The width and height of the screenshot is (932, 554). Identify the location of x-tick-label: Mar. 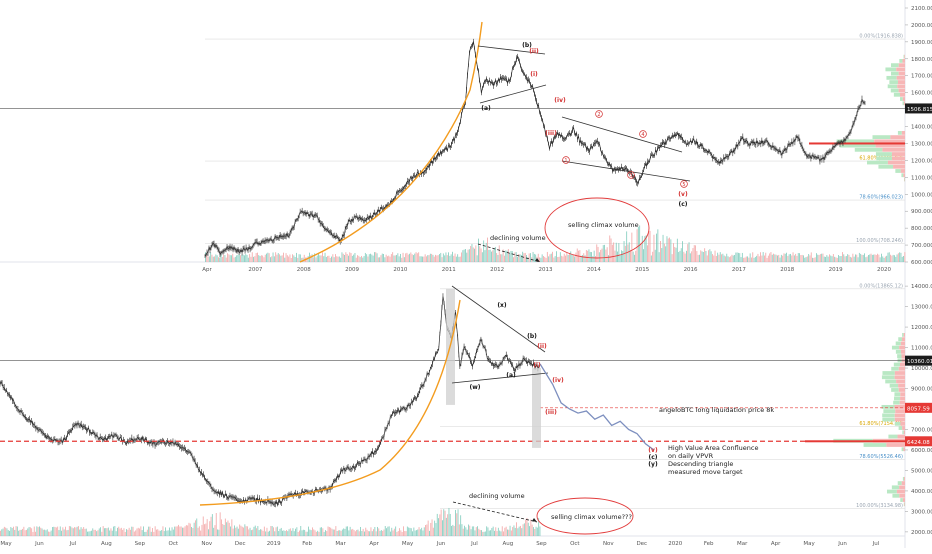
(742, 544).